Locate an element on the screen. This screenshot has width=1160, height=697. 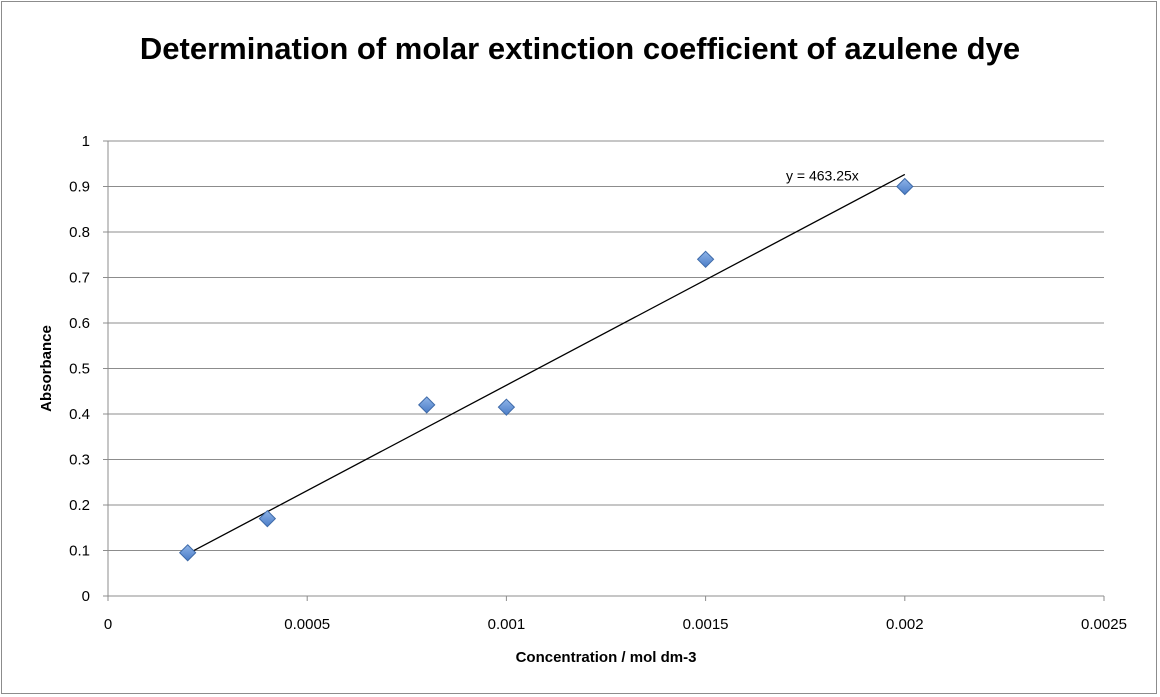
y-tick-label: 1 is located at coordinates (86, 141).